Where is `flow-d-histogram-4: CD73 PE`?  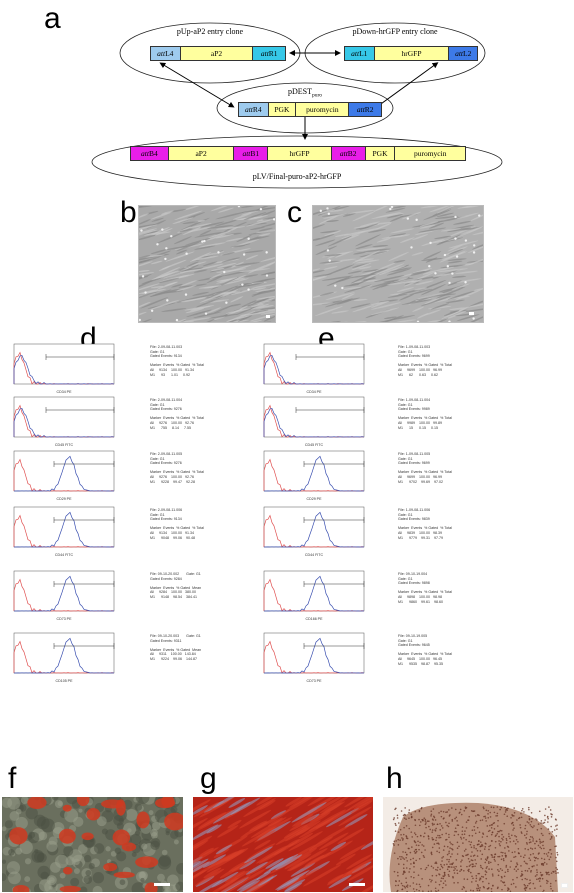 flow-d-histogram-4: CD73 PE is located at coordinates (64, 595).